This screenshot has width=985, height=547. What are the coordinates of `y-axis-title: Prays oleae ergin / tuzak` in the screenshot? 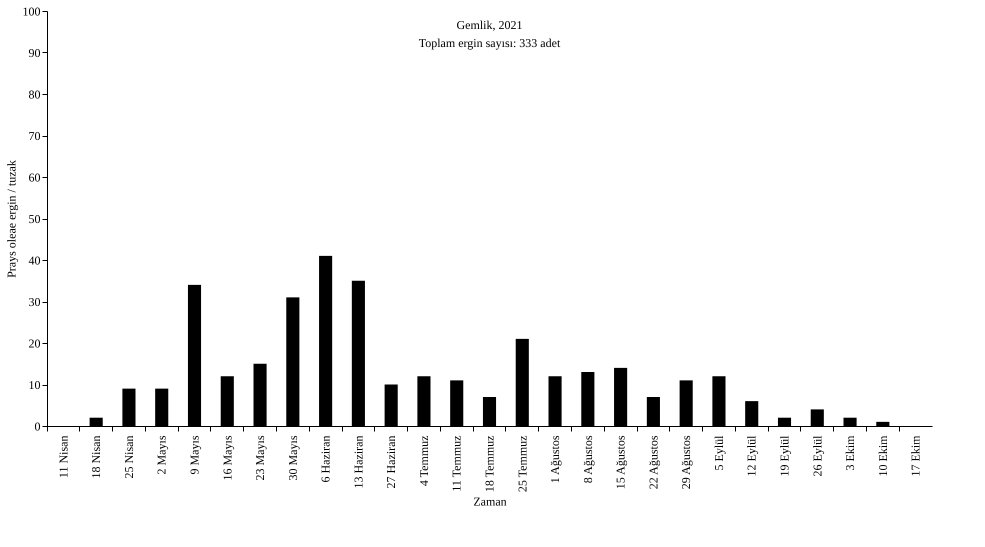 It's located at (11, 219).